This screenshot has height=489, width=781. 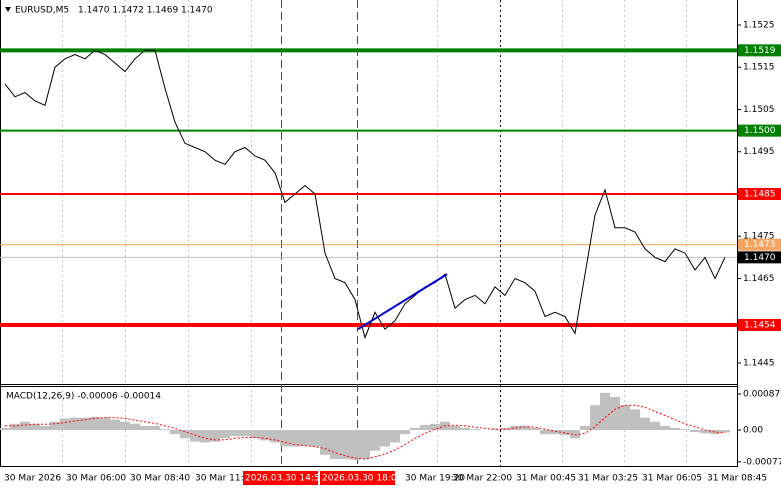 What do you see at coordinates (145, 11) in the screenshot?
I see `ohlc-values: 1.1470 1.1472 1.1469 1.1470` at bounding box center [145, 11].